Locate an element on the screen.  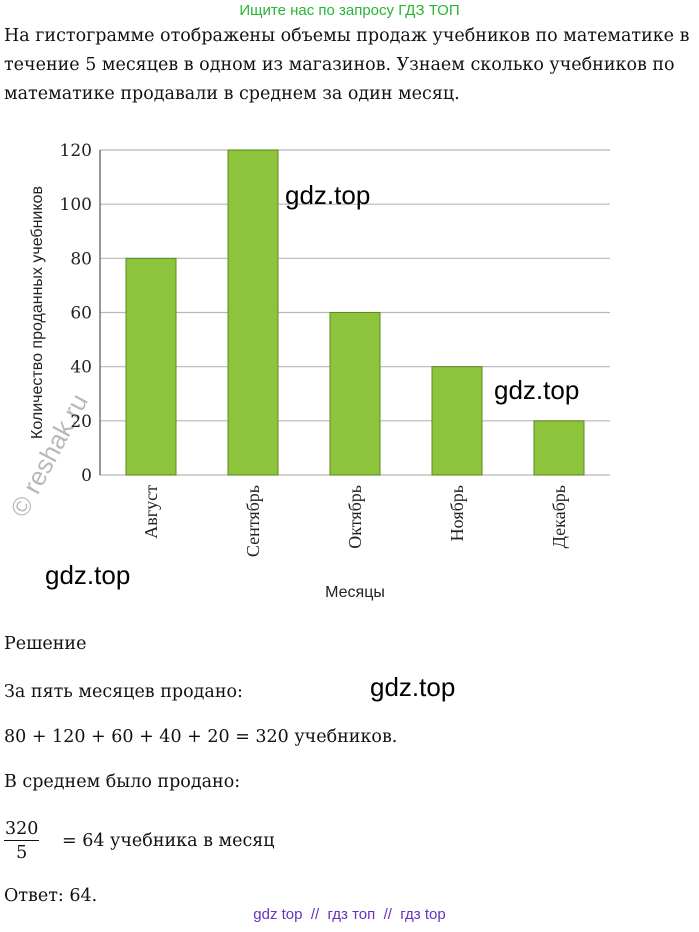
y-tick-label: 100 is located at coordinates (76, 205).